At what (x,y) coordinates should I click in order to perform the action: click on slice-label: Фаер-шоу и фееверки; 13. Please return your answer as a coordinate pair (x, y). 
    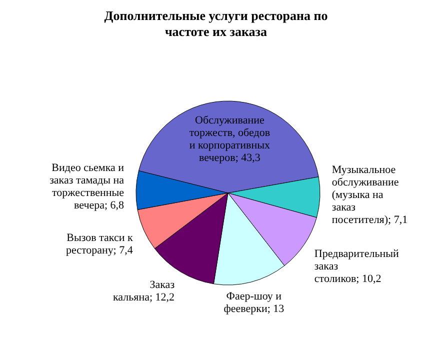
    Looking at the image, I should click on (254, 303).